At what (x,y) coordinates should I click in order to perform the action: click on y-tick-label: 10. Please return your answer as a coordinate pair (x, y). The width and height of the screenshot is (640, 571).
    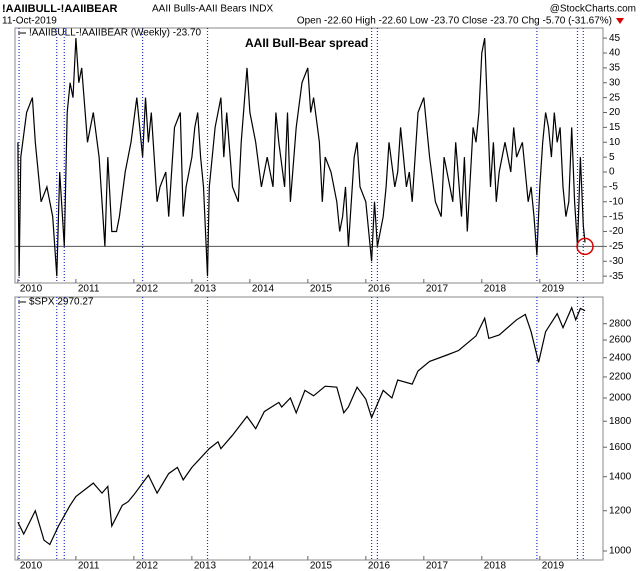
    Looking at the image, I should click on (615, 142).